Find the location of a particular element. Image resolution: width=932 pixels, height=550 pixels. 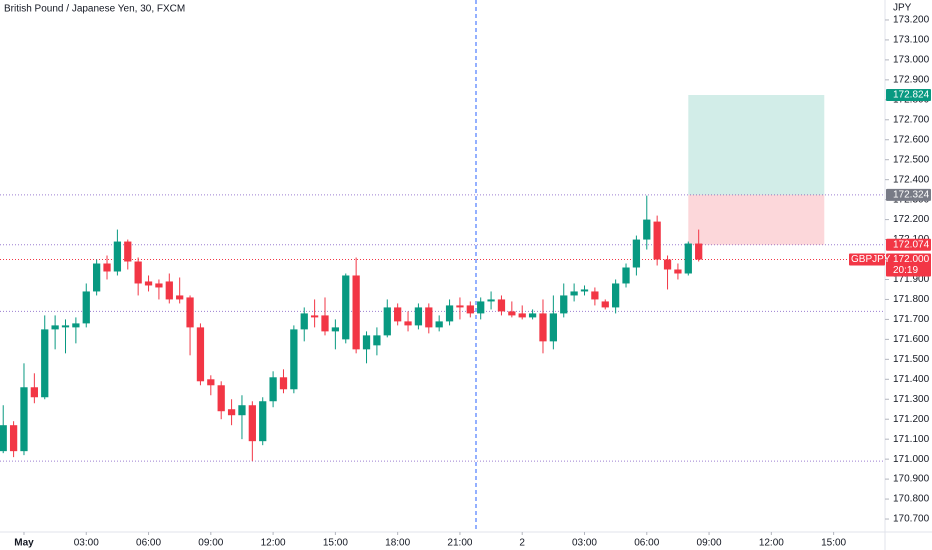

stop-tag-bg is located at coordinates (908, 244).